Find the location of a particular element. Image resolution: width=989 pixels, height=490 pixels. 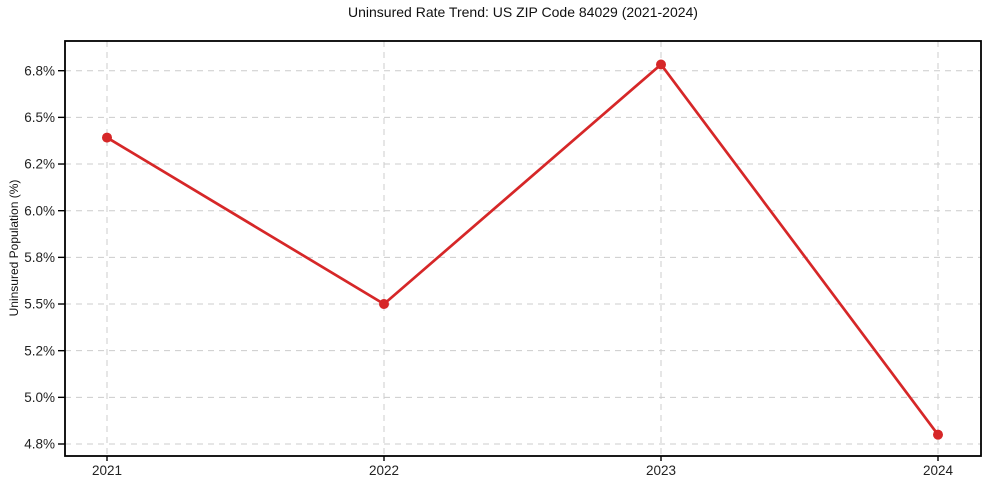

y-tick-label: 5.0% is located at coordinates (39, 397).